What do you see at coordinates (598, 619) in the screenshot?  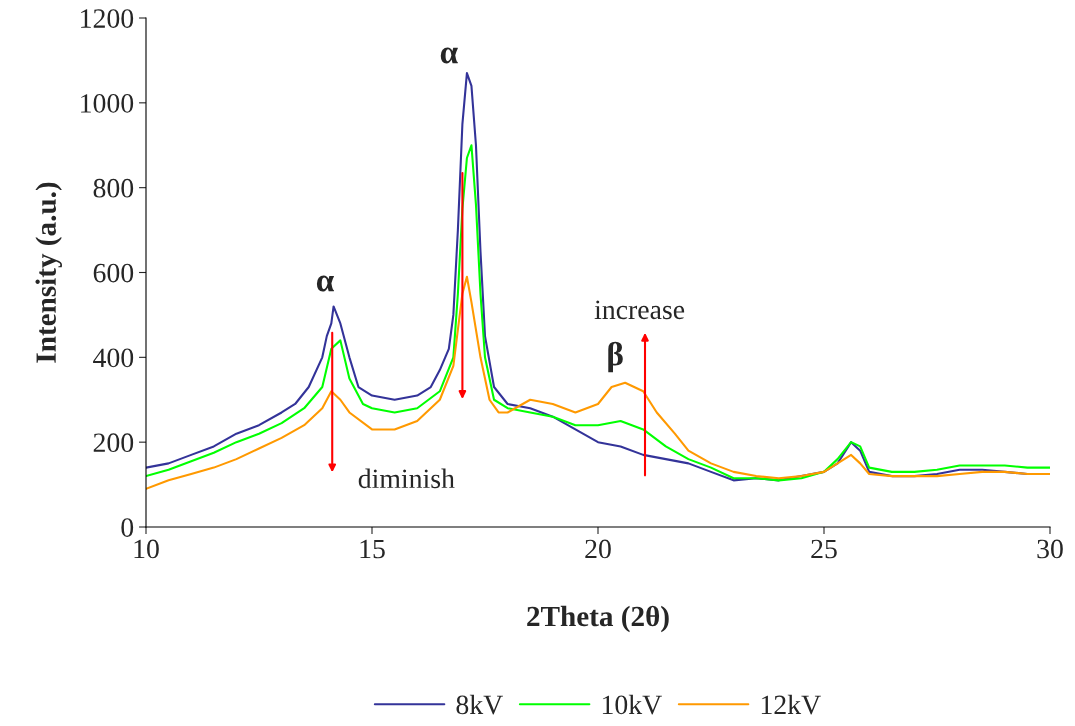 I see `x-axis-title: 2Theta (2θ)` at bounding box center [598, 619].